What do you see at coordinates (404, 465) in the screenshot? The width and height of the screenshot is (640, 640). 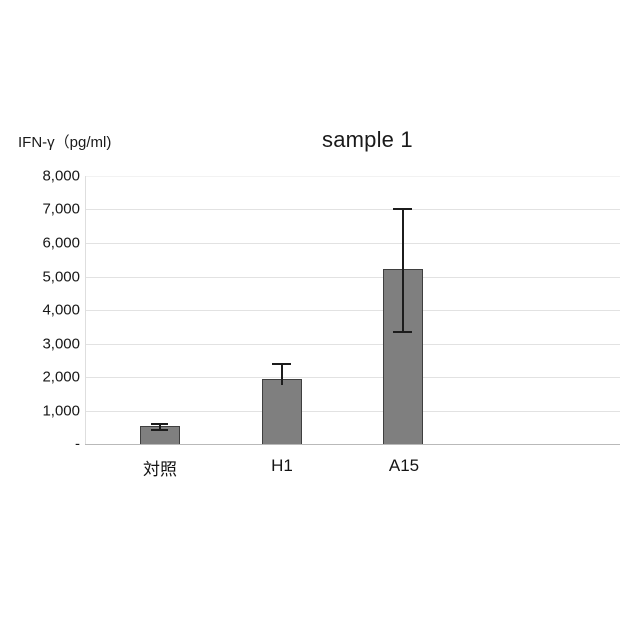 I see `x-tick-label-a15: A15` at bounding box center [404, 465].